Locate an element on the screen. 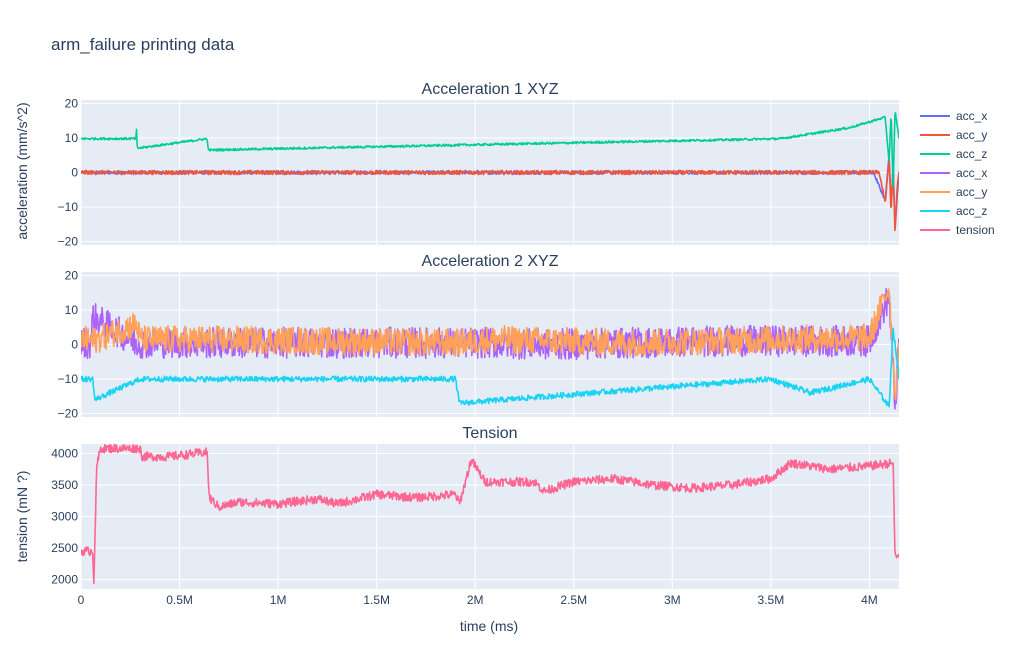  x-tick-label: 2M is located at coordinates (475, 600).